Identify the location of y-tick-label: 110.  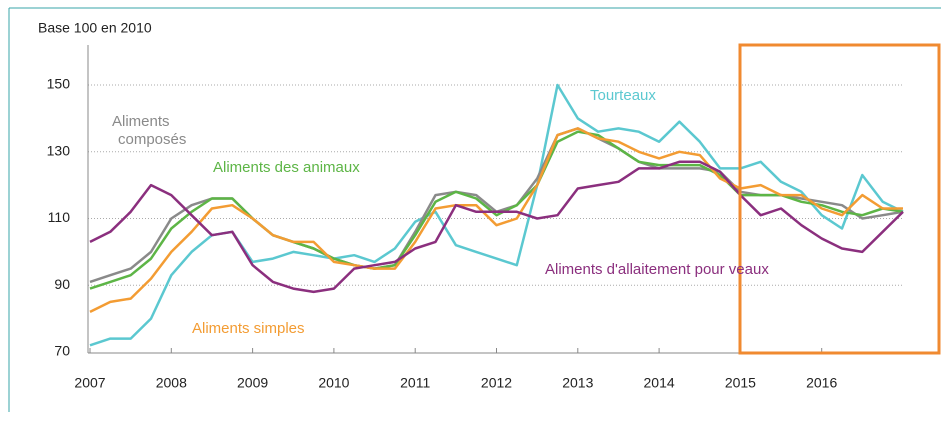
(59, 217).